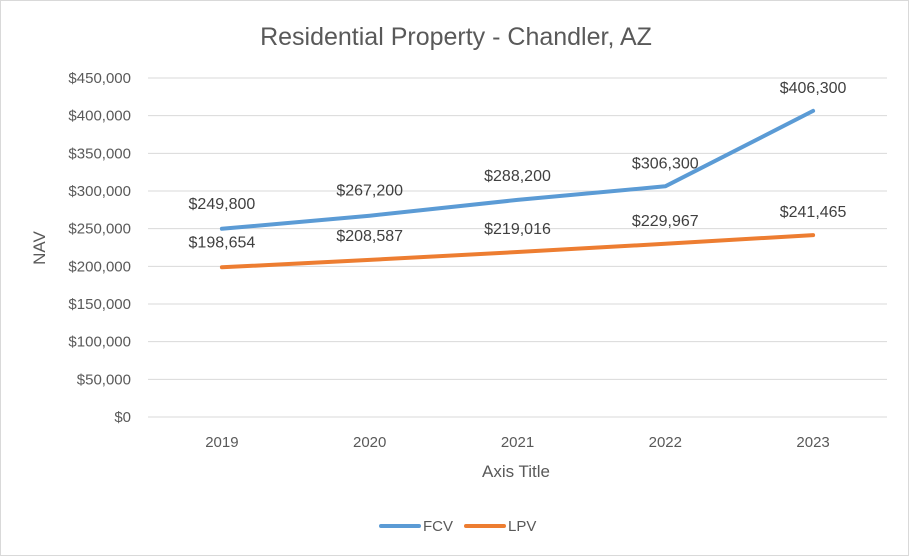 This screenshot has height=558, width=911. Describe the element at coordinates (665, 221) in the screenshot. I see `data-label-lpv: $229,967` at that location.